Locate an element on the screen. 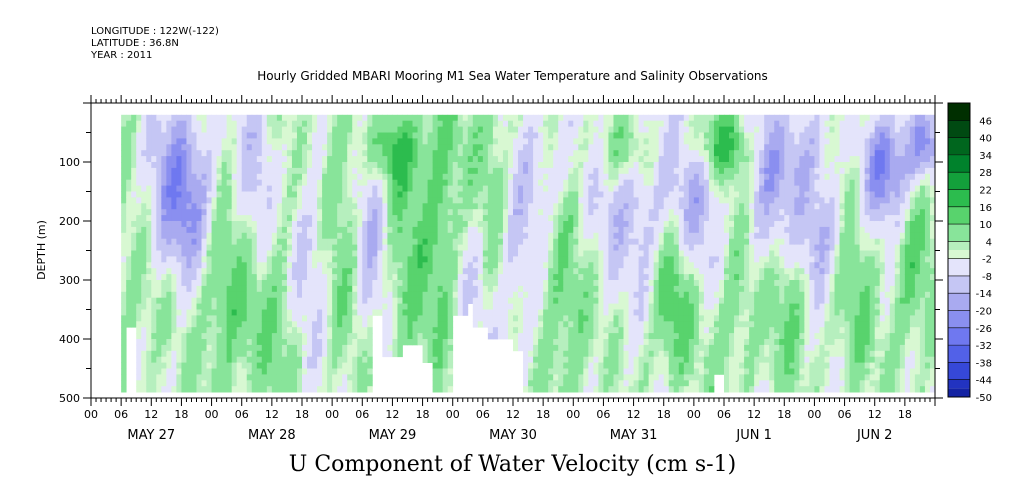 The width and height of the screenshot is (1009, 504). year-label: YEAR : 2011 is located at coordinates (122, 55).